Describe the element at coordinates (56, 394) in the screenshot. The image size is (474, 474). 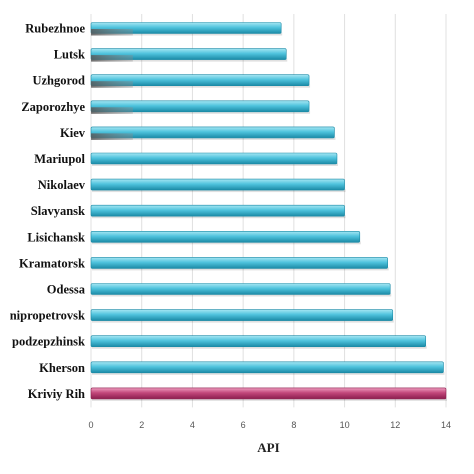
I see `category-label: Kriviy Rih` at that location.